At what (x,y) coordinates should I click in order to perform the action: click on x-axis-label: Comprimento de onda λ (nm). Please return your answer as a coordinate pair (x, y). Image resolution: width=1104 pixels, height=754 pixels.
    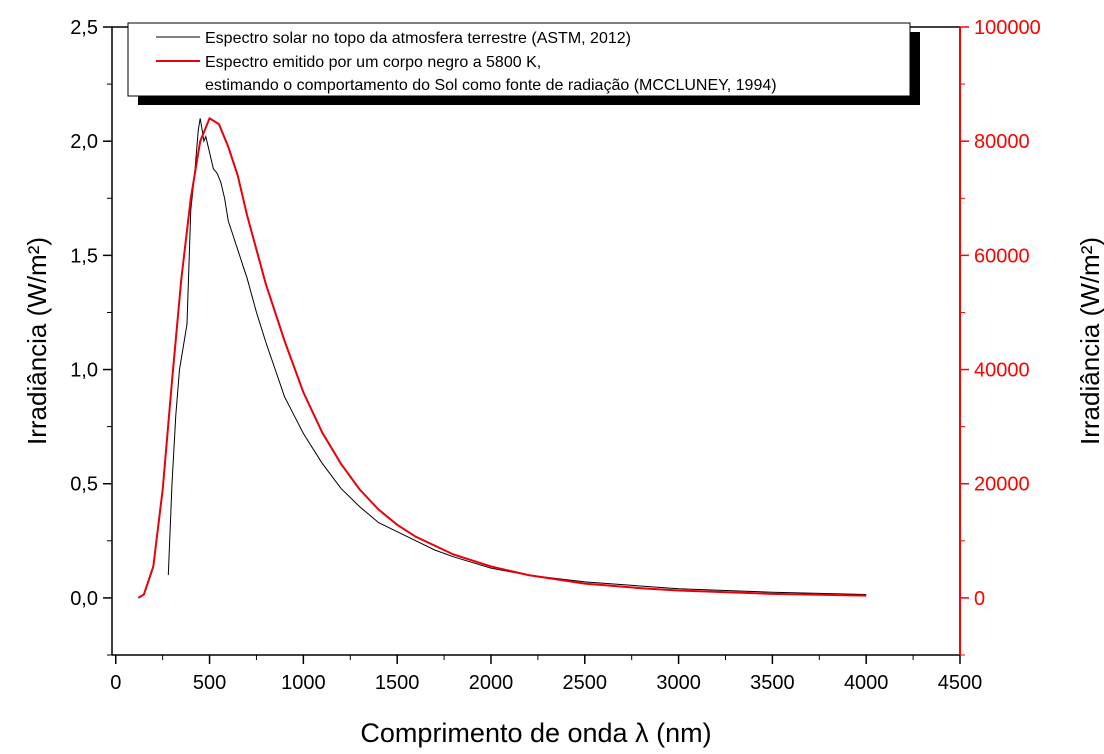
    Looking at the image, I should click on (535, 733).